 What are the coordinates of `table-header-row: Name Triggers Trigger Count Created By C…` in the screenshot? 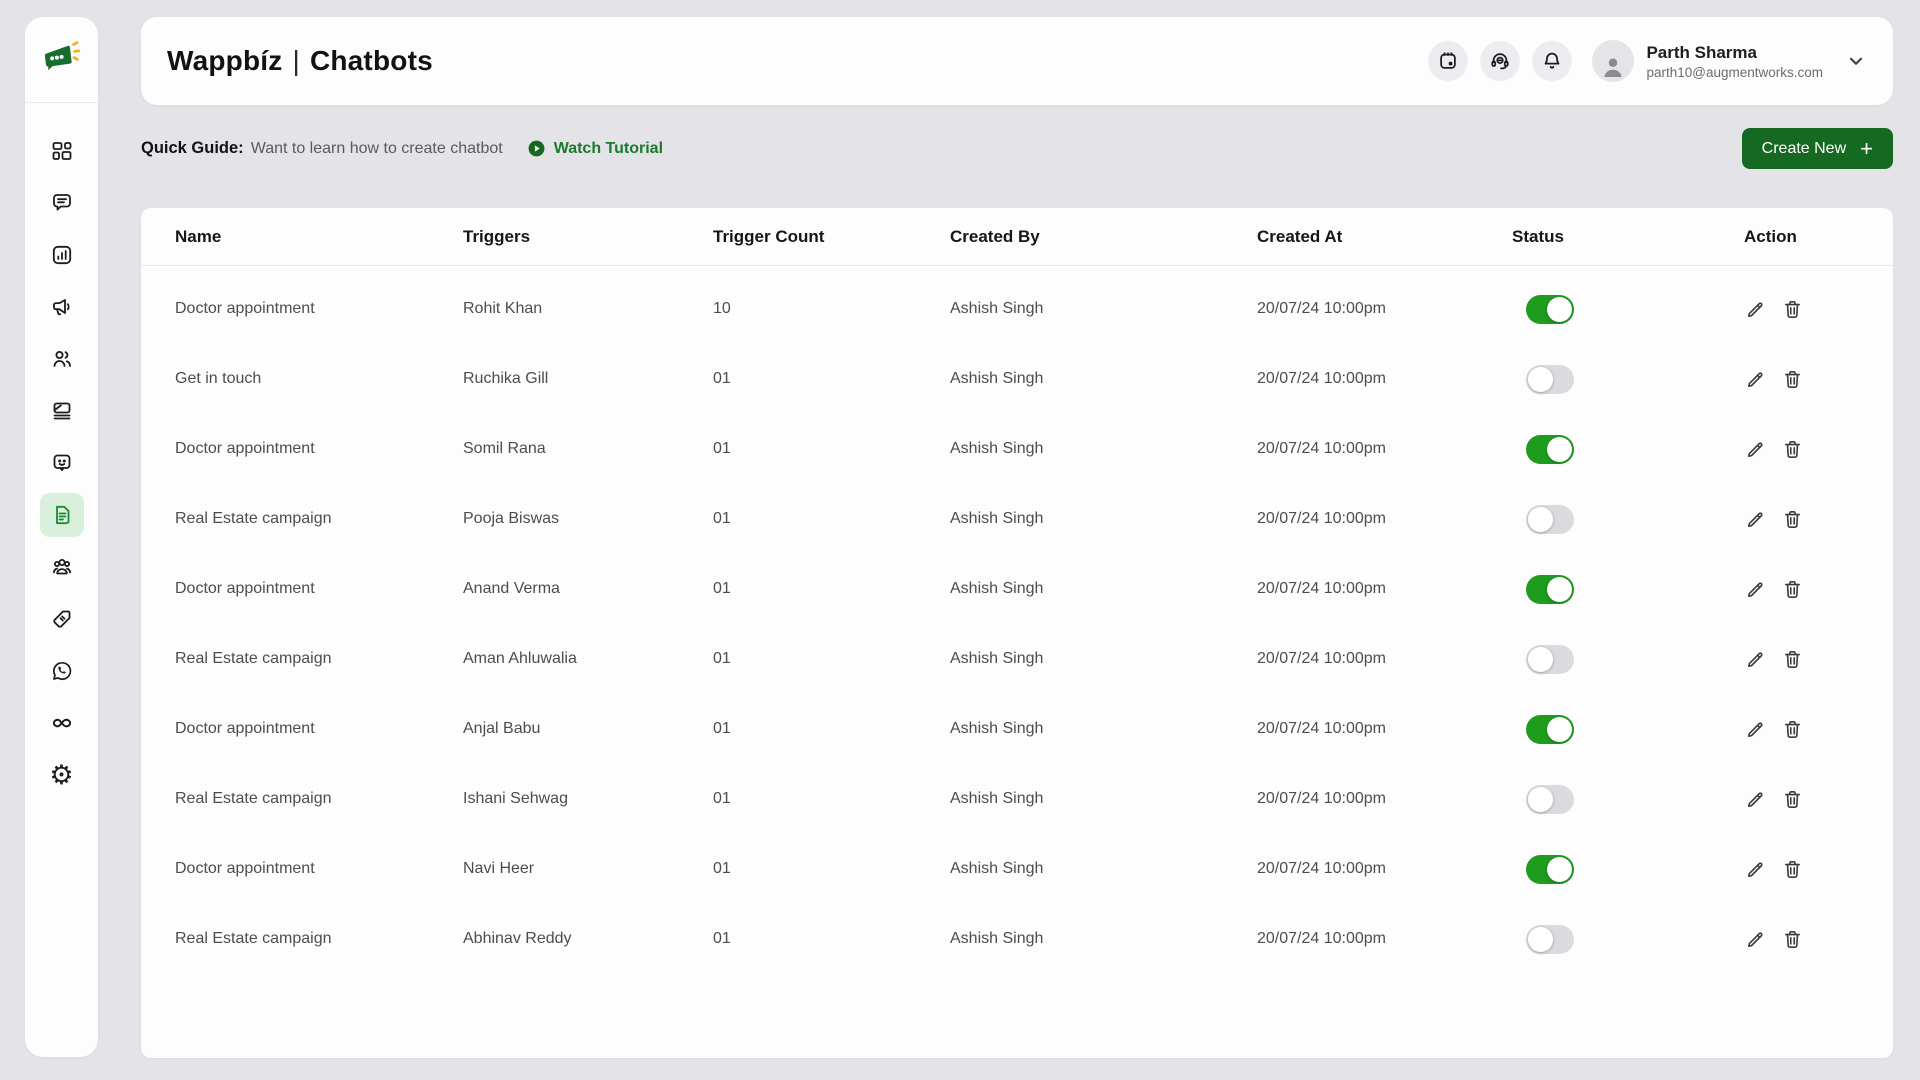 It's located at (1017, 237).